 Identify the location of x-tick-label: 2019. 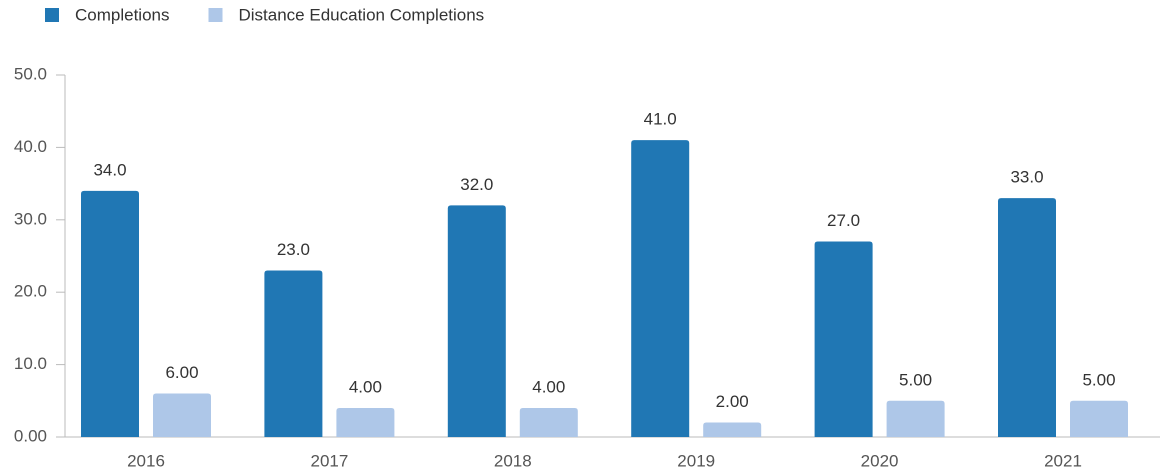
(696, 460).